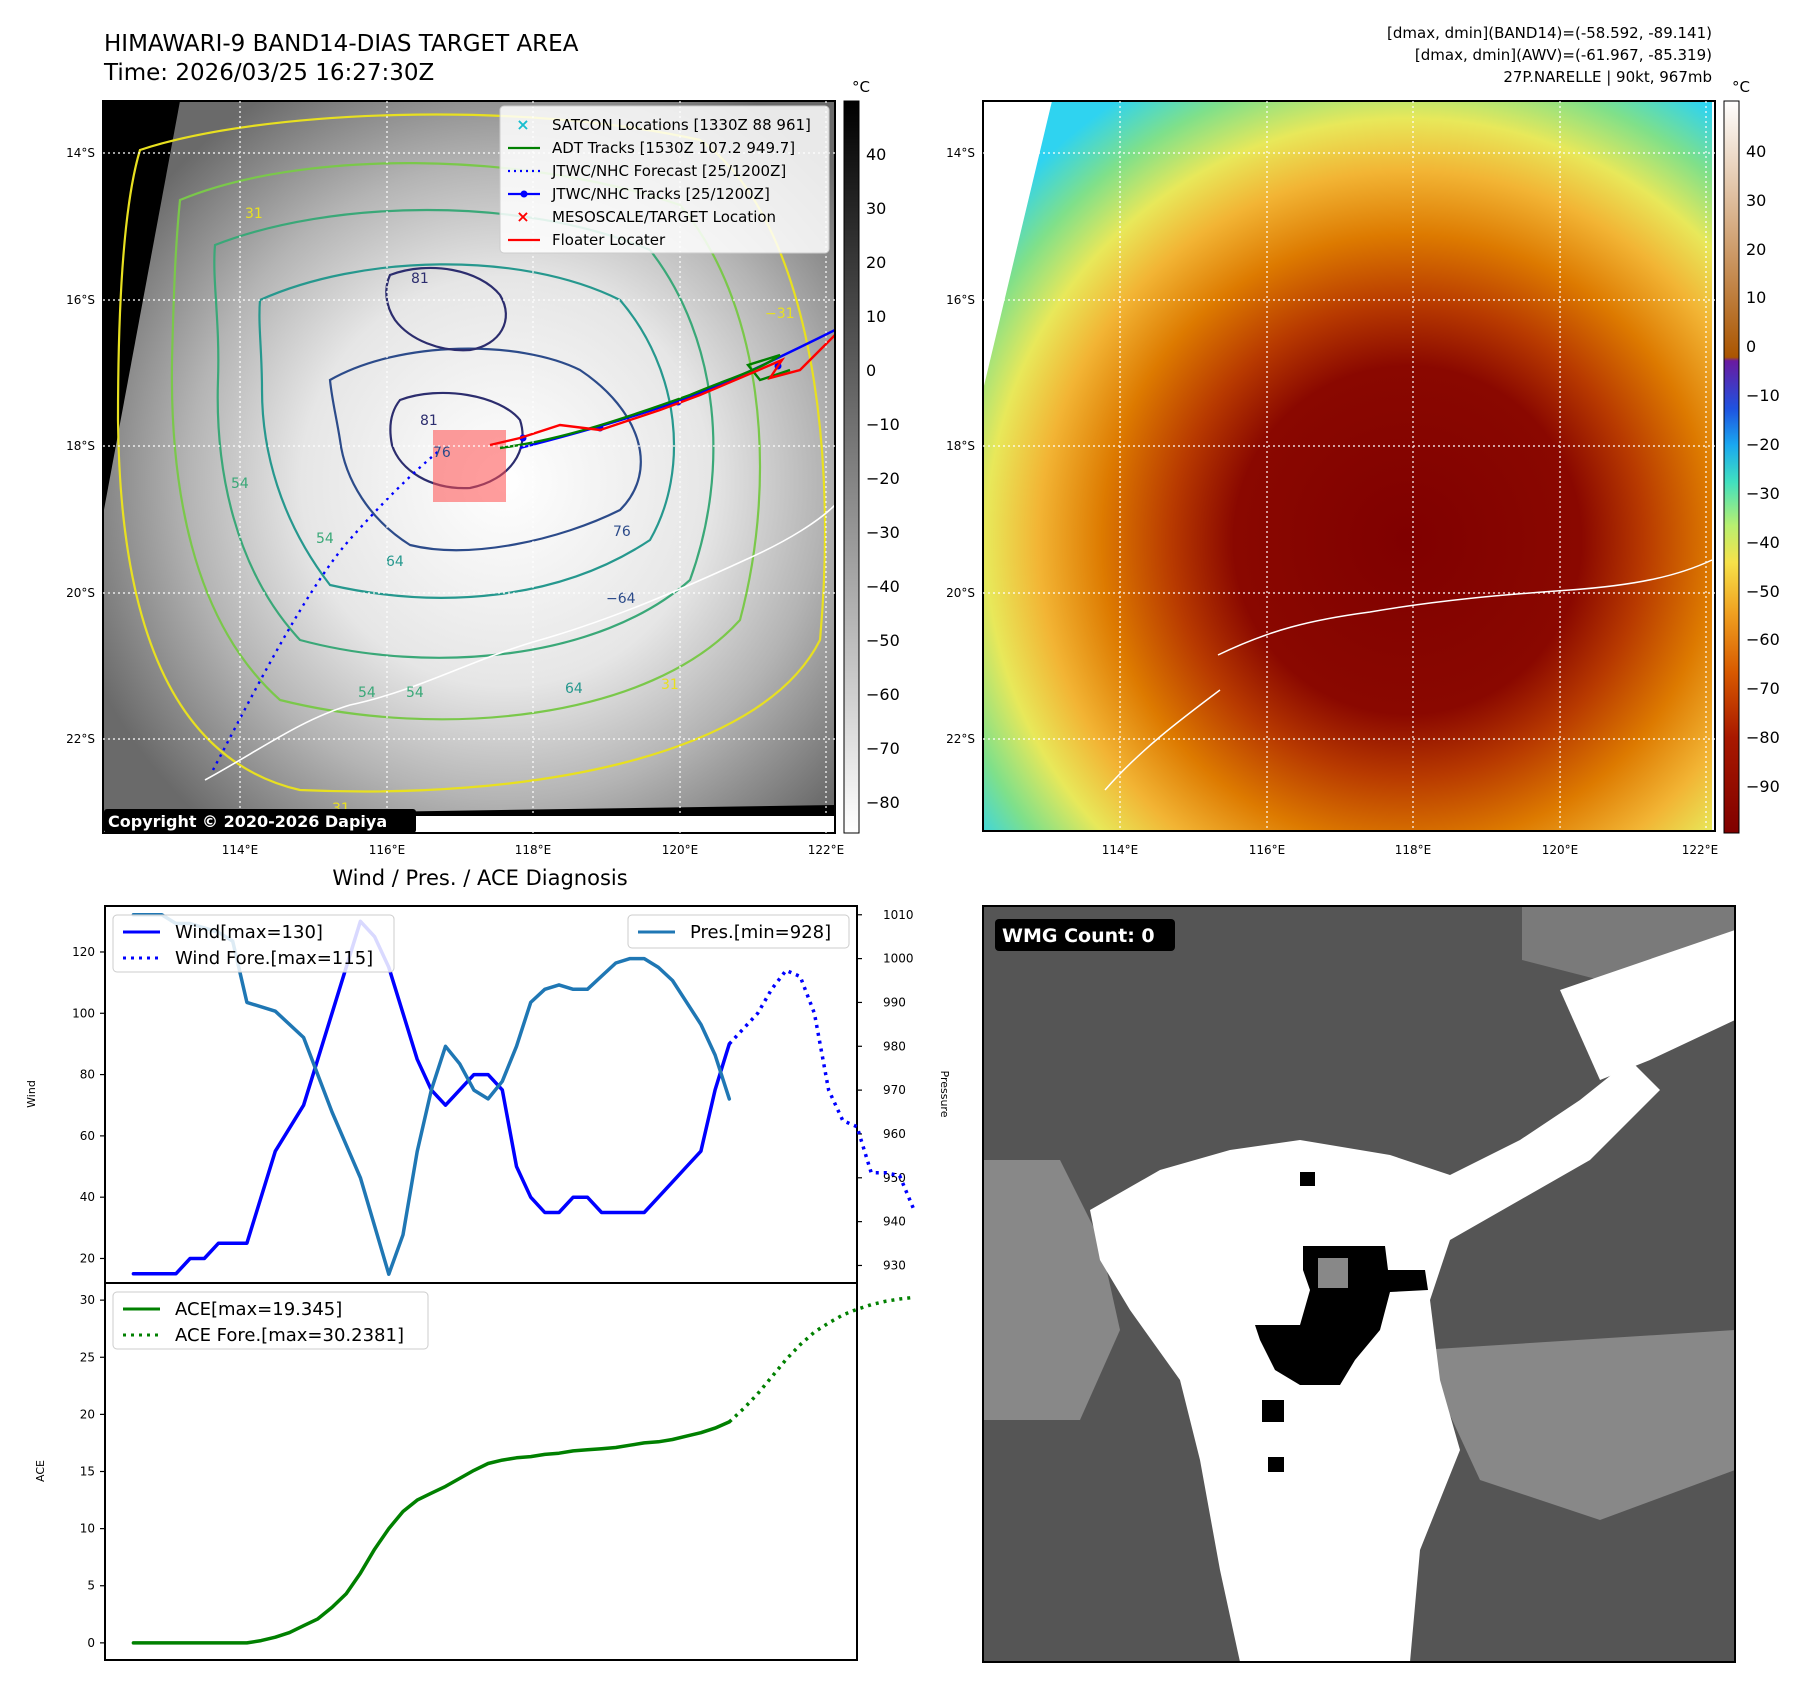  What do you see at coordinates (83, 1013) in the screenshot?
I see `y-tick-label: 100` at bounding box center [83, 1013].